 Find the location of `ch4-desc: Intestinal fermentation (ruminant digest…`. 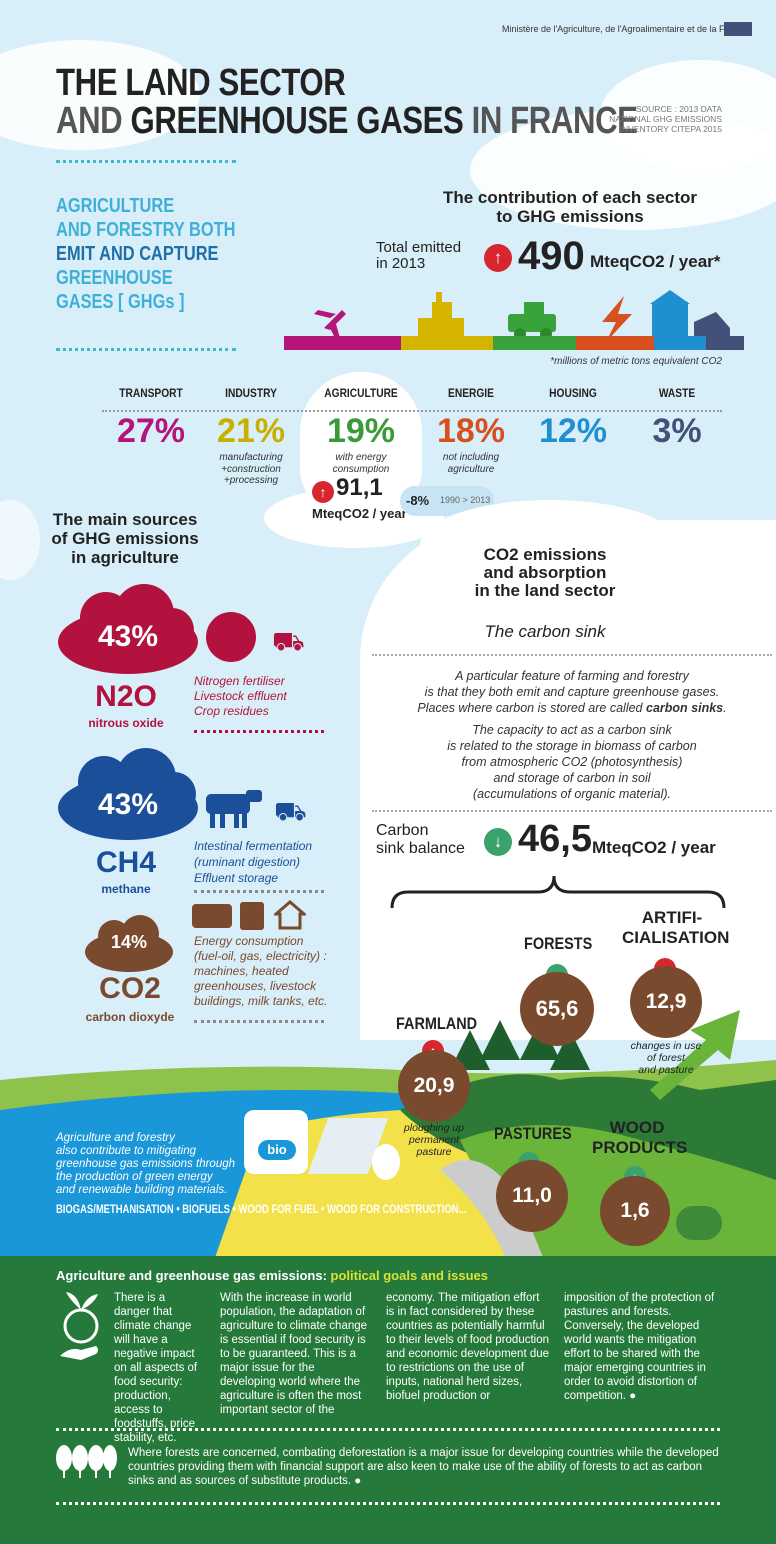

ch4-desc: Intestinal fermentation (ruminant digest… is located at coordinates (253, 862).